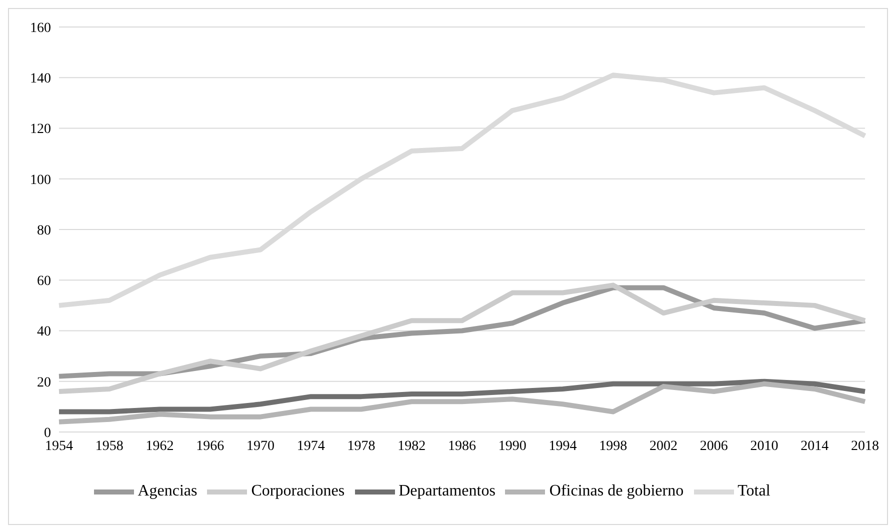  What do you see at coordinates (44, 332) in the screenshot?
I see `y-tick-label: 40` at bounding box center [44, 332].